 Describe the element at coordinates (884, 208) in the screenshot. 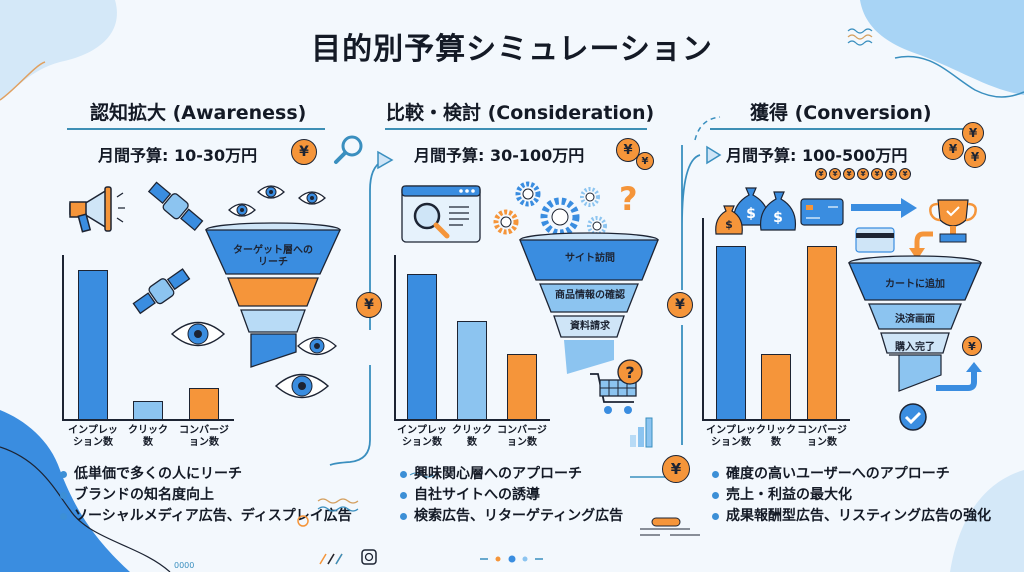

I see `arrow-right-icon` at that location.